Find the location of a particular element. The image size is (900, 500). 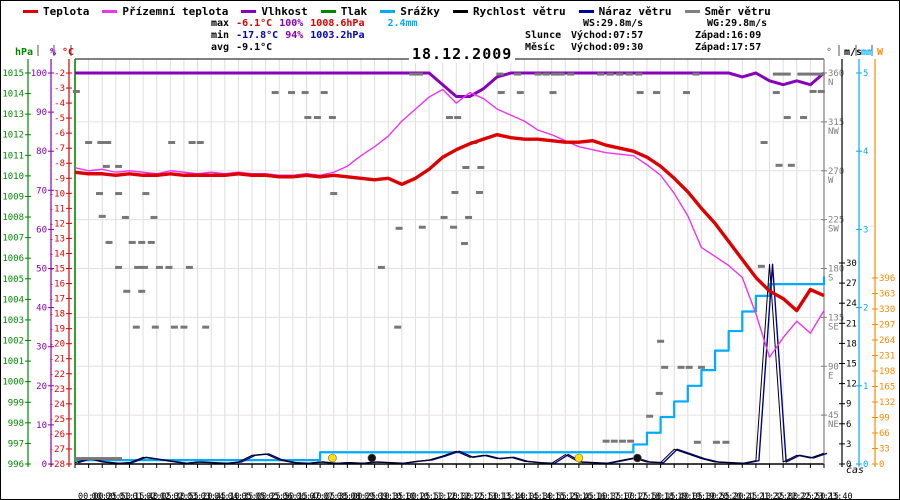

temperature-axis-tick-label: -25 is located at coordinates (57, 420).